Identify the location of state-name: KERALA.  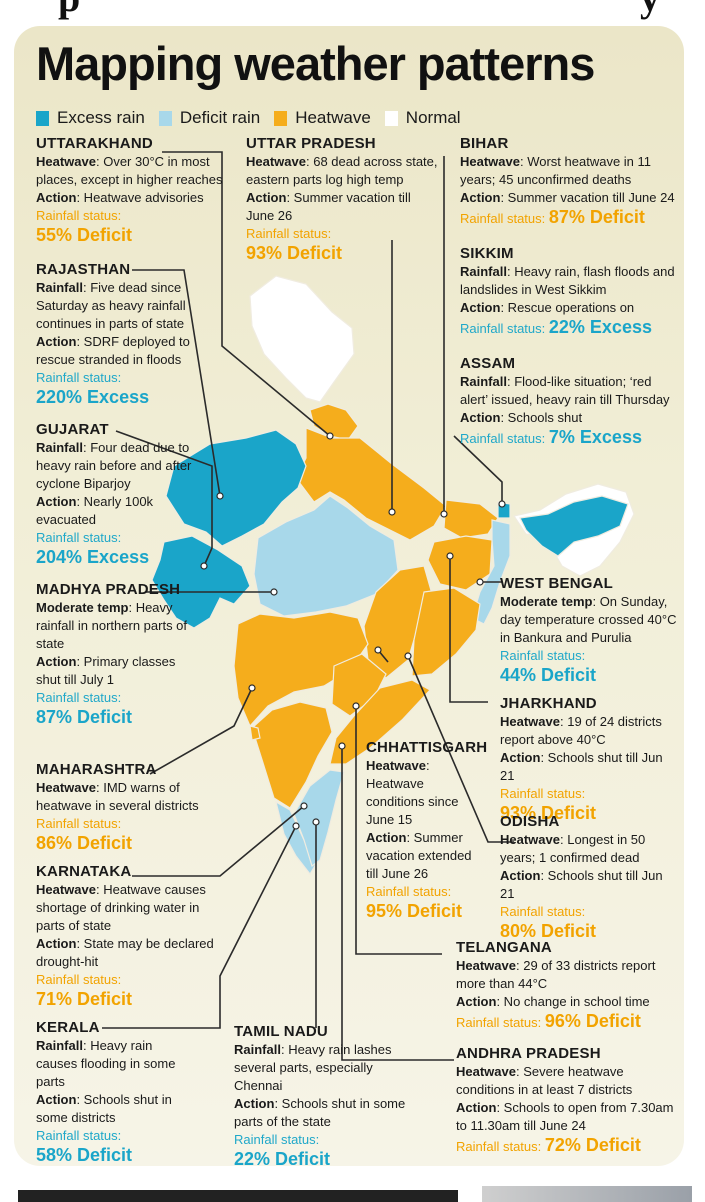
(68, 1027).